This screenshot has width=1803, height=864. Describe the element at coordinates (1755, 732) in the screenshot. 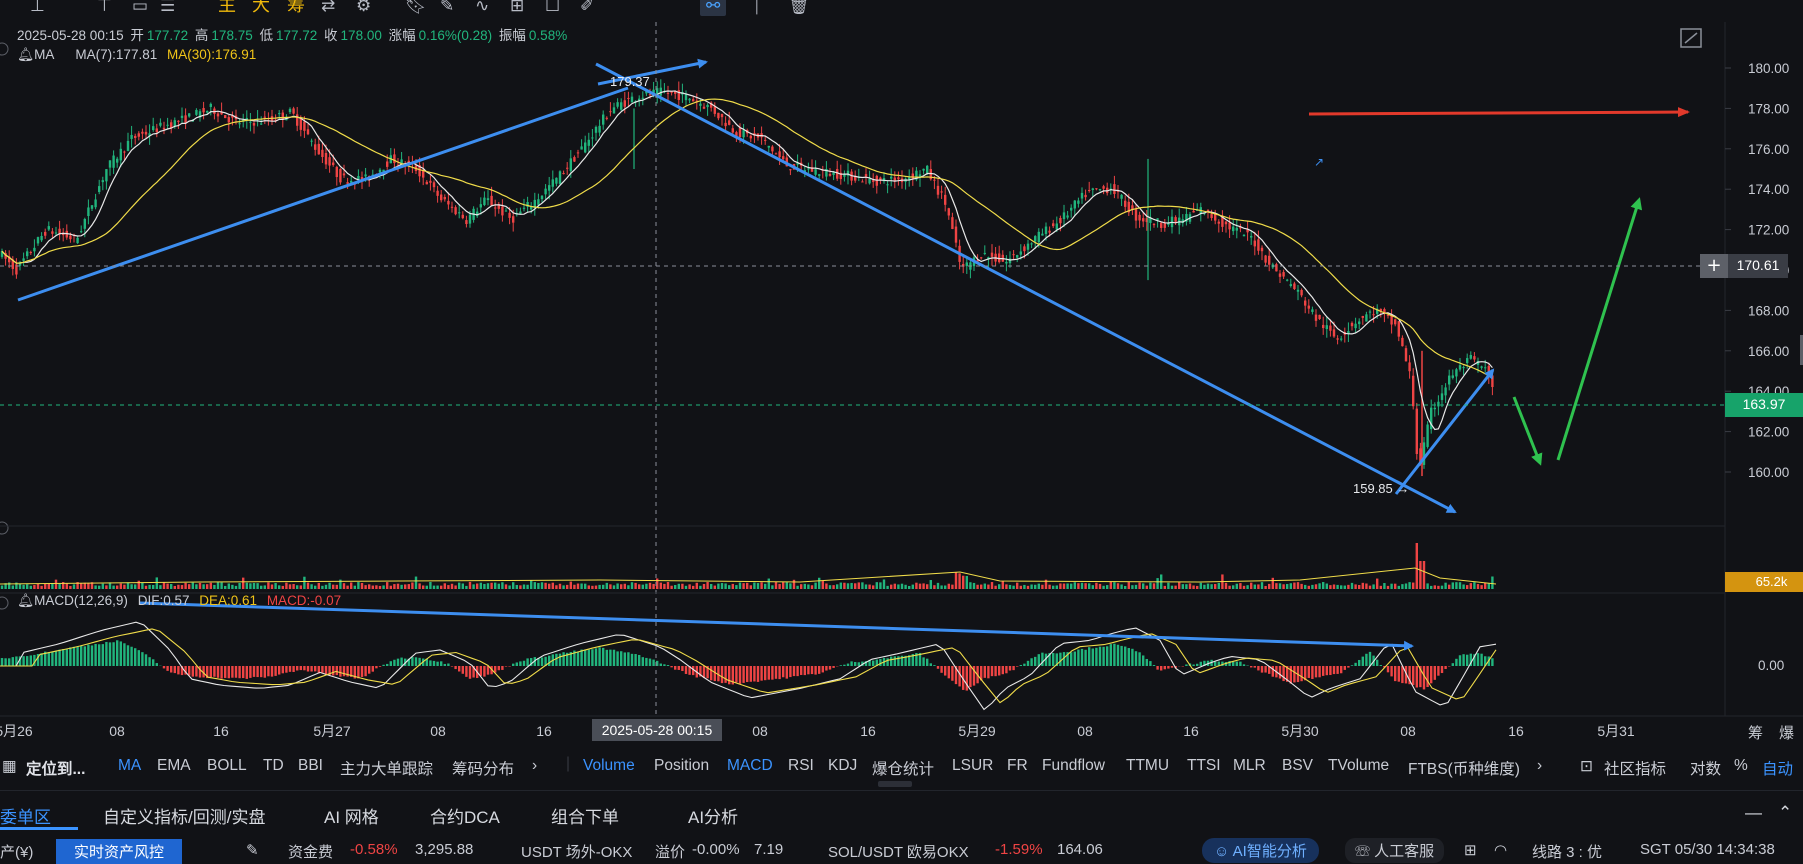

I see `chip-toggle: 筹` at that location.